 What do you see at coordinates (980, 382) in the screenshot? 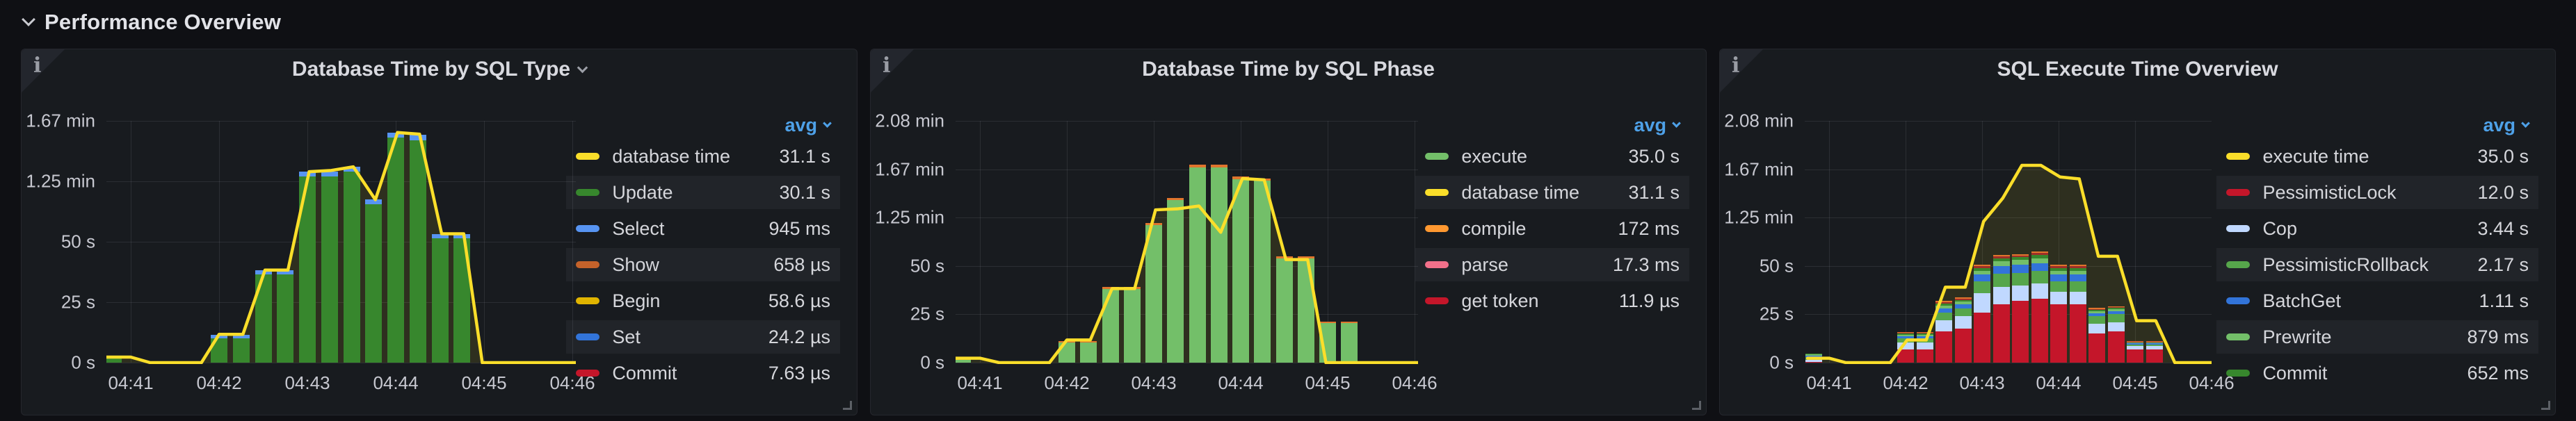
I see `x-tick-label: 04:41` at bounding box center [980, 382].